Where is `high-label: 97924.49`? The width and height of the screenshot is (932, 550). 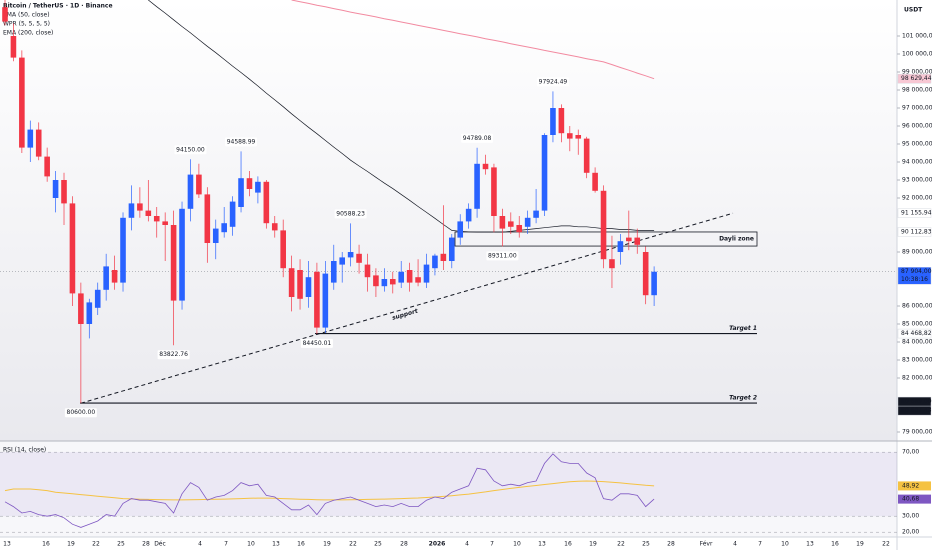
high-label: 97924.49 is located at coordinates (553, 81).